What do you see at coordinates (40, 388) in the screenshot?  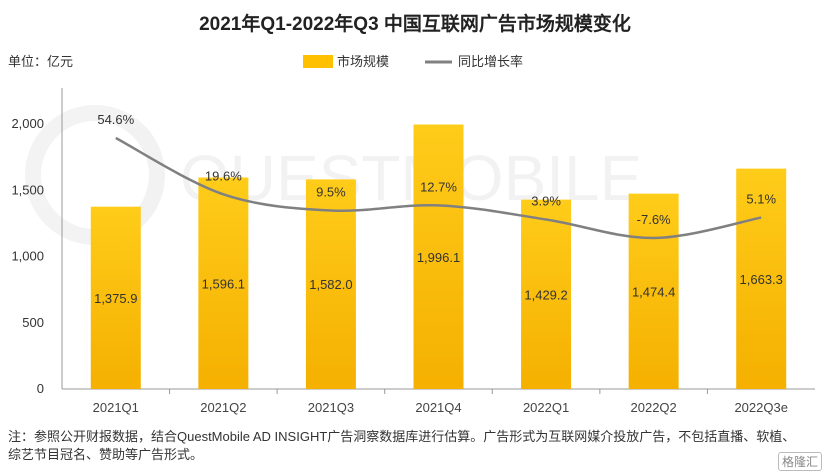 I see `y-tick-label: 0` at bounding box center [40, 388].